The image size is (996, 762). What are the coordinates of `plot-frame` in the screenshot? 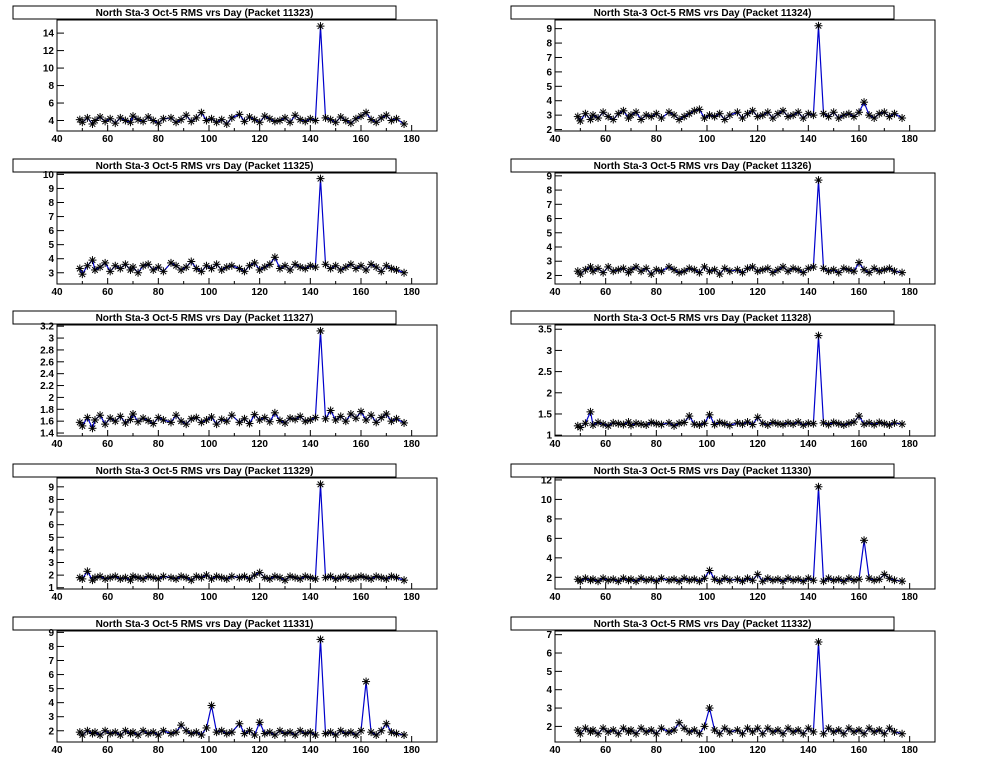 It's located at (247, 533).